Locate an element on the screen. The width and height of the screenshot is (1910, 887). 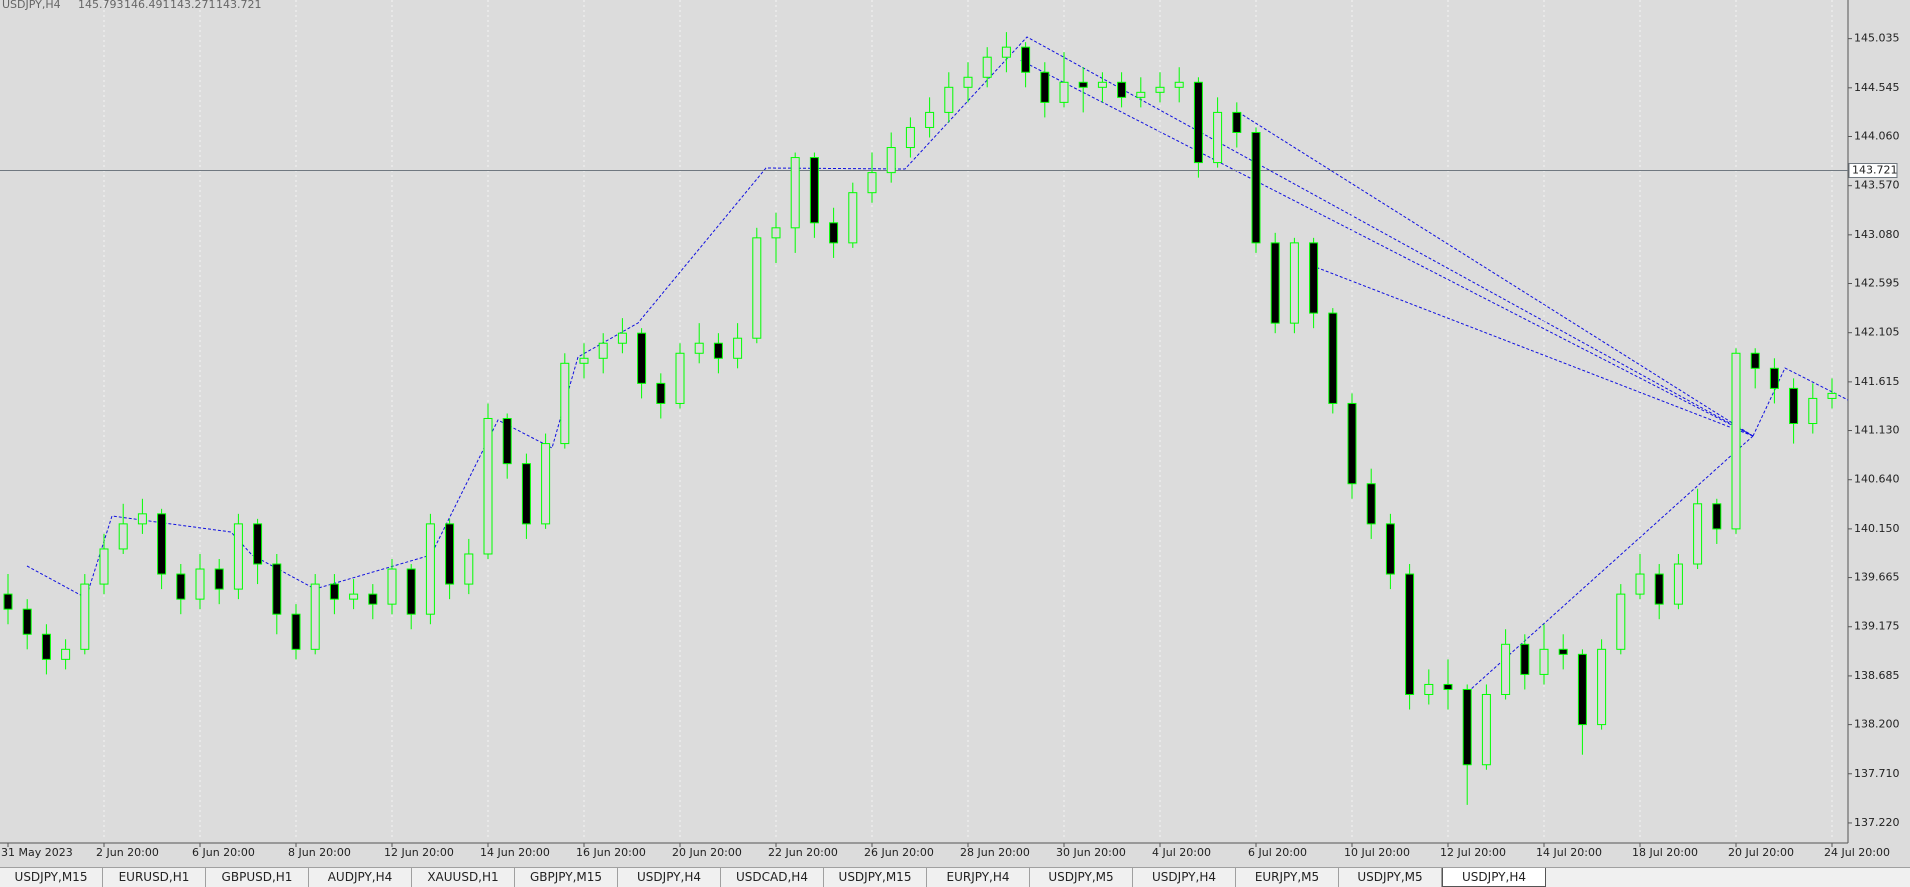
y-tick-label: 142.595 is located at coordinates (1877, 283).